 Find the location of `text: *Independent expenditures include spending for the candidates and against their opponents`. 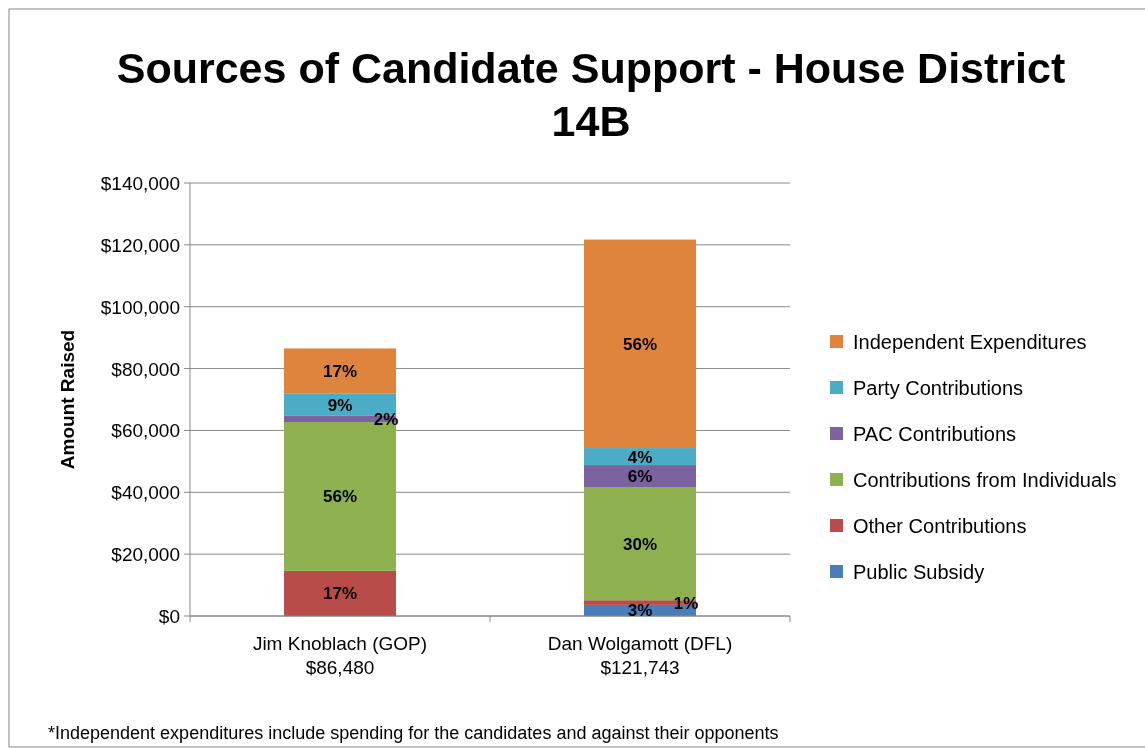

text: *Independent expenditures include spending for the candidates and against their opponents is located at coordinates (413, 733).